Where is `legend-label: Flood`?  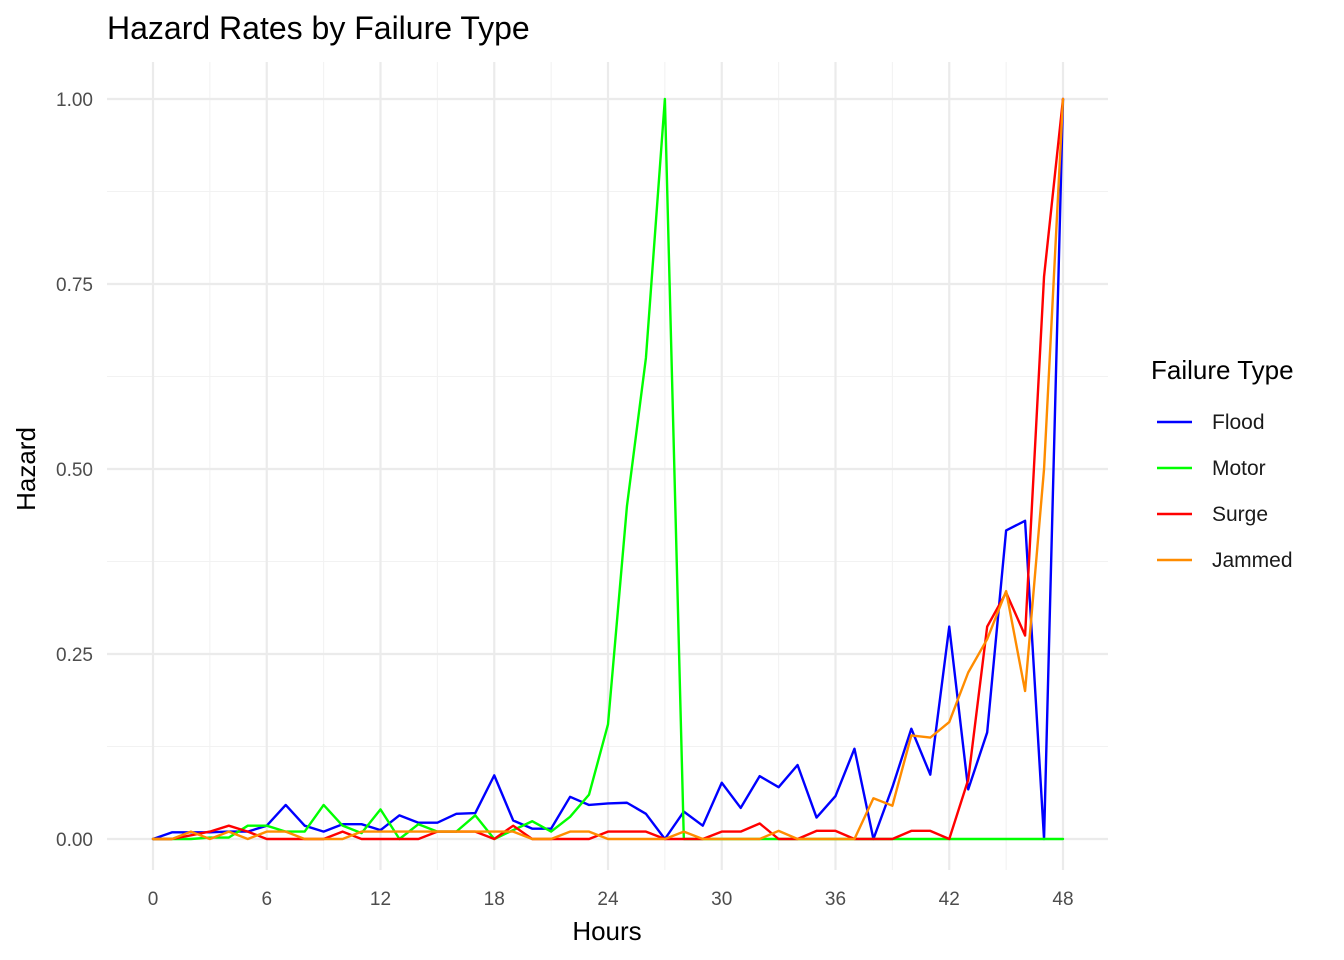
legend-label: Flood is located at coordinates (1238, 422).